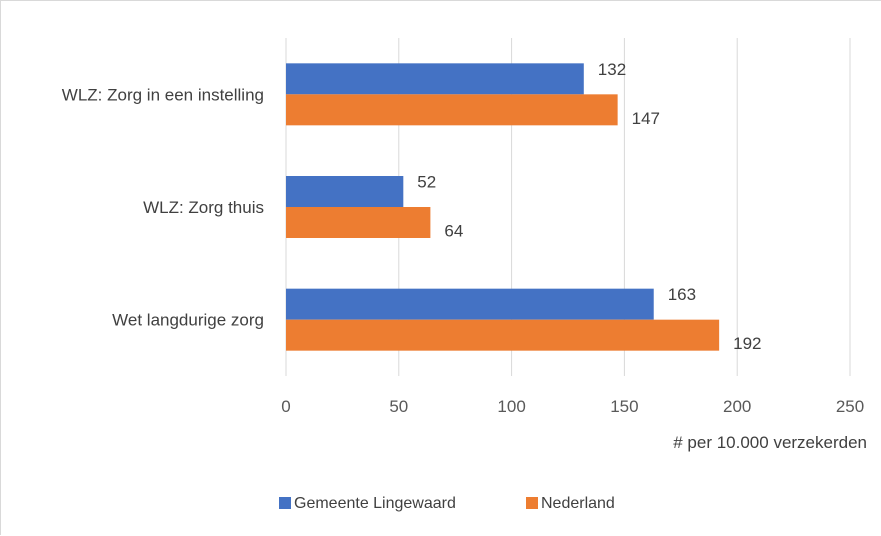  Describe the element at coordinates (624, 406) in the screenshot. I see `x-tick-label: 150` at that location.